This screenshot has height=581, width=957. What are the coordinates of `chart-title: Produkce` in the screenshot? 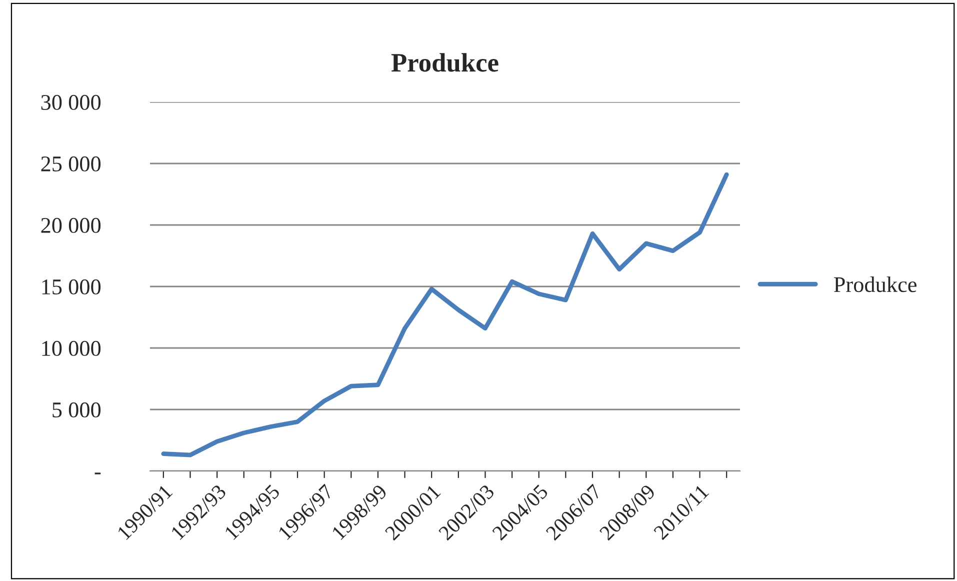 It's located at (444, 62).